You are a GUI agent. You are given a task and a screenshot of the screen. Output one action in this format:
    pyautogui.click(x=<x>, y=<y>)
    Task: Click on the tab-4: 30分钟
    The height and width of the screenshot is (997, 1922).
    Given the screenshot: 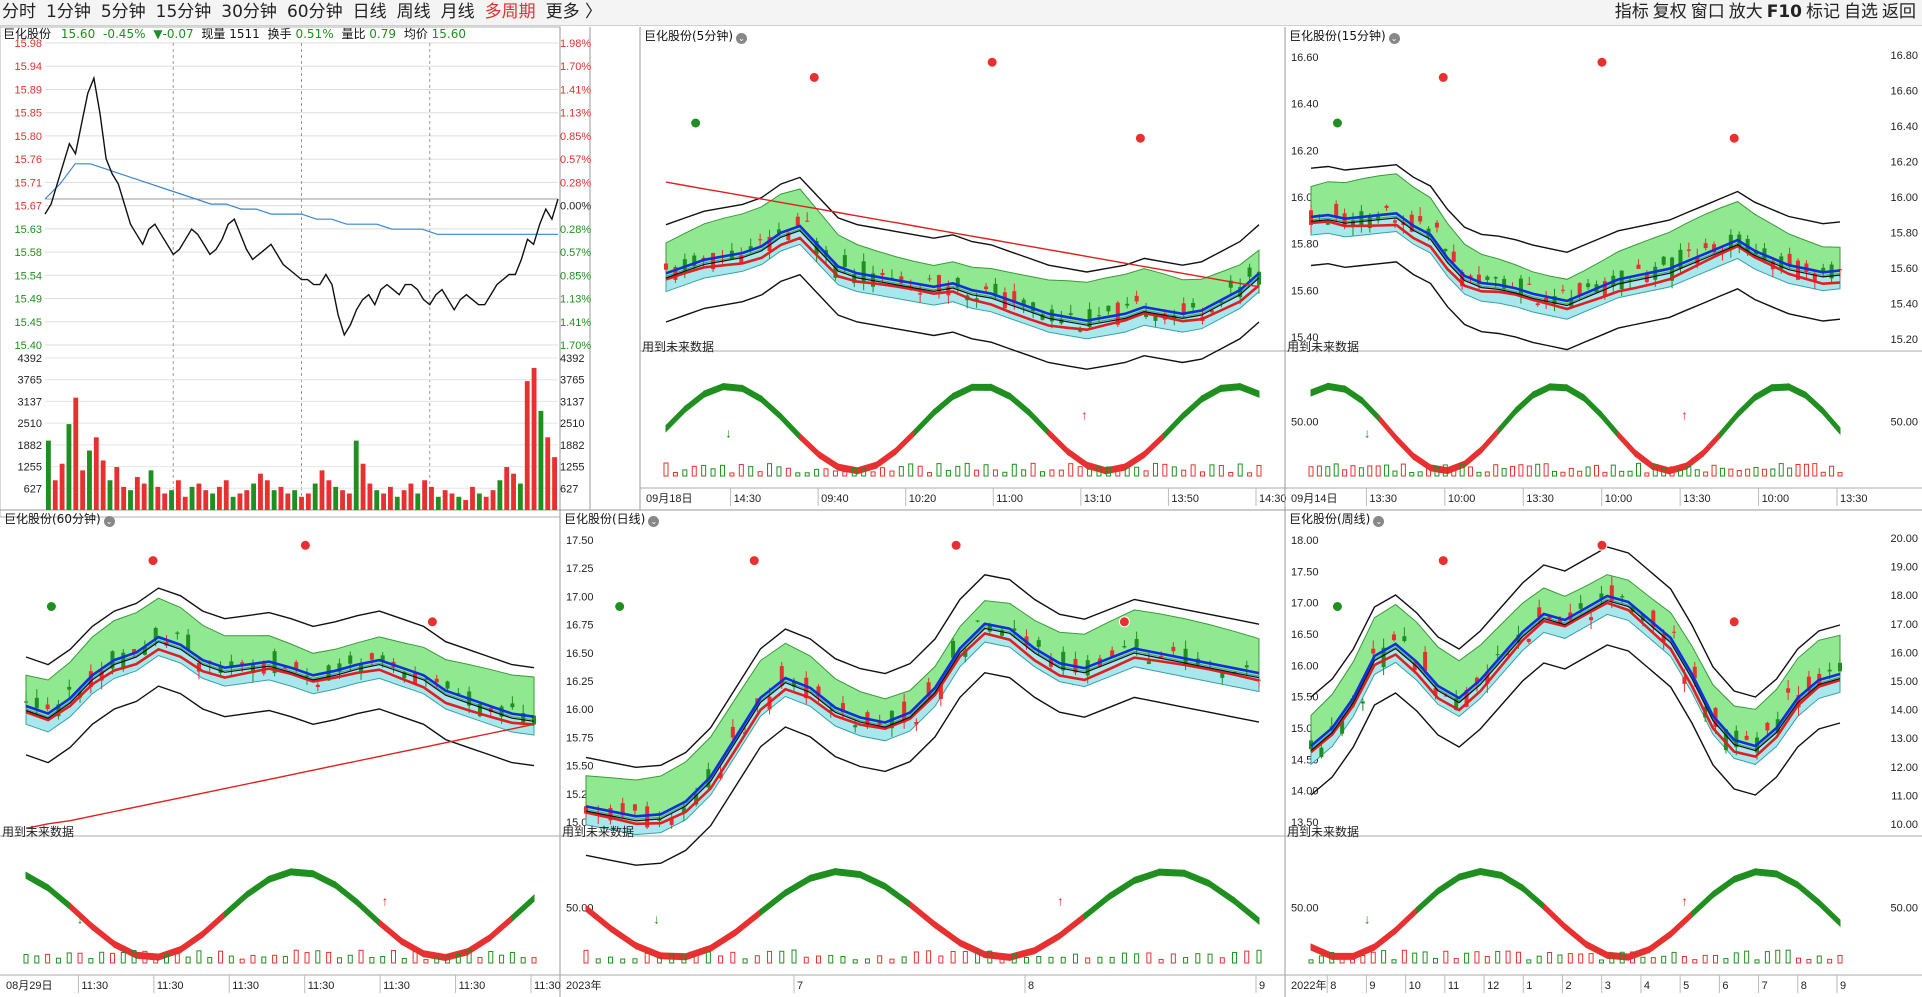 What is the action you would take?
    pyautogui.click(x=249, y=12)
    